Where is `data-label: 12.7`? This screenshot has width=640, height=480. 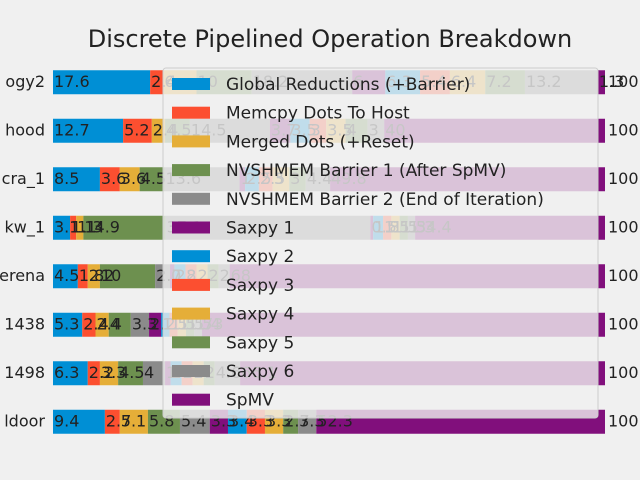 data-label: 12.7 is located at coordinates (72, 129).